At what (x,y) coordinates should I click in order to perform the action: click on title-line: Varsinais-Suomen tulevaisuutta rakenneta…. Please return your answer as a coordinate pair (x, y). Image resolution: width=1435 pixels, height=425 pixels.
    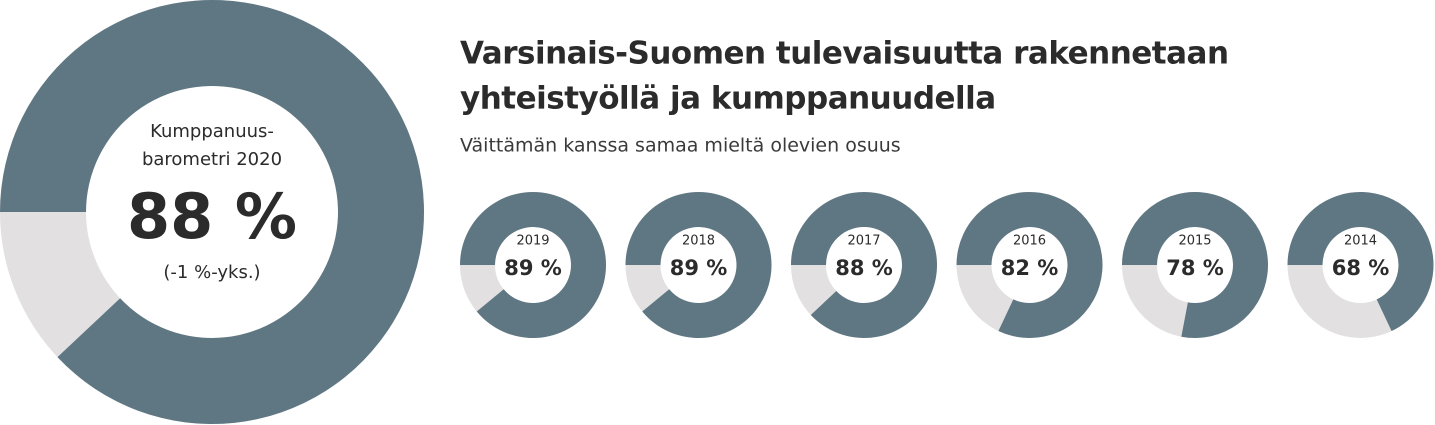
    Looking at the image, I should click on (844, 54).